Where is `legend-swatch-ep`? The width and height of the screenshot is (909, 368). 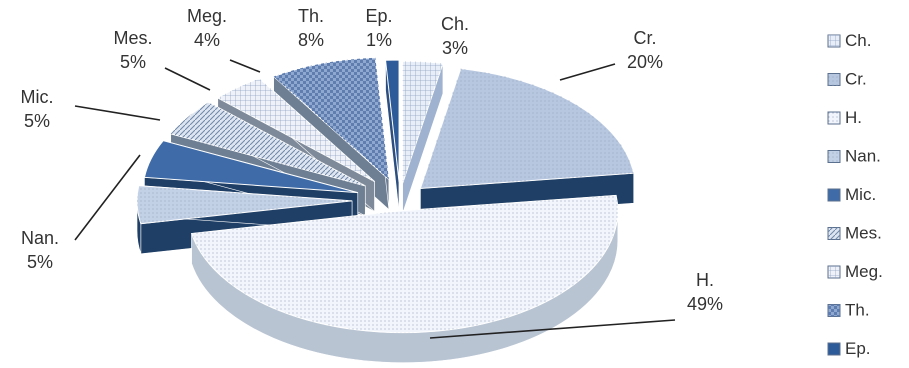 legend-swatch-ep is located at coordinates (834, 349).